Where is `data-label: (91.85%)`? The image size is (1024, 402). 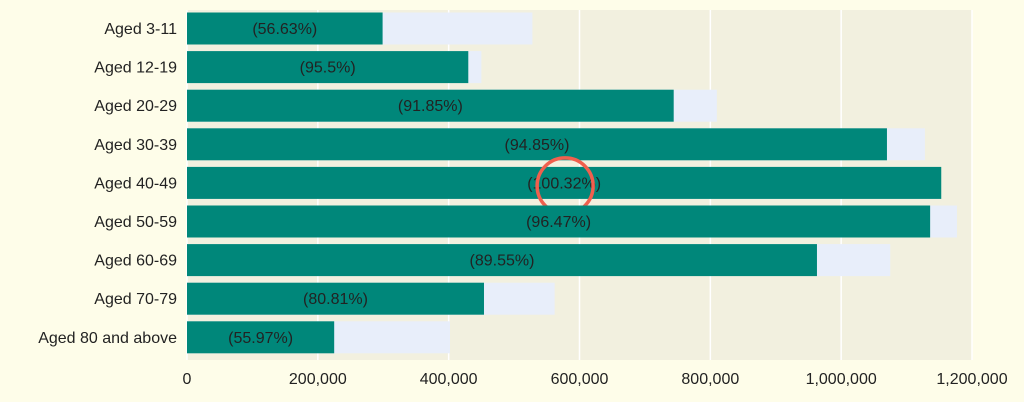 data-label: (91.85%) is located at coordinates (430, 106).